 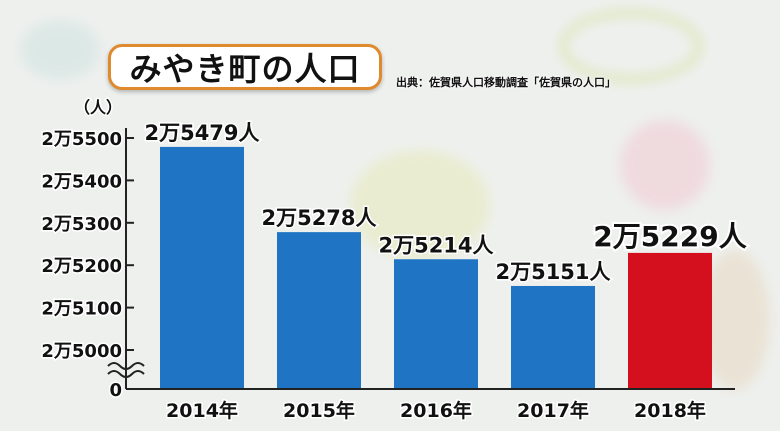 I want to click on bar-value-label: 2万5479人, so click(x=201, y=133).